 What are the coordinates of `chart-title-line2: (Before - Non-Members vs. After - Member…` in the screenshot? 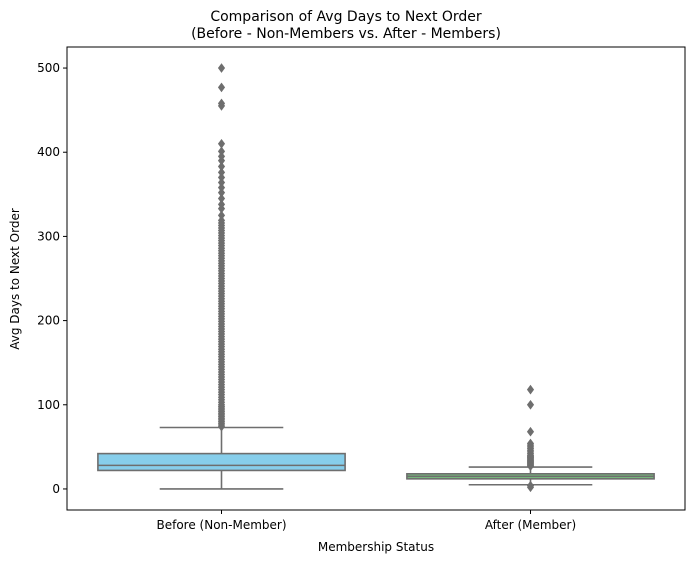 It's located at (346, 34).